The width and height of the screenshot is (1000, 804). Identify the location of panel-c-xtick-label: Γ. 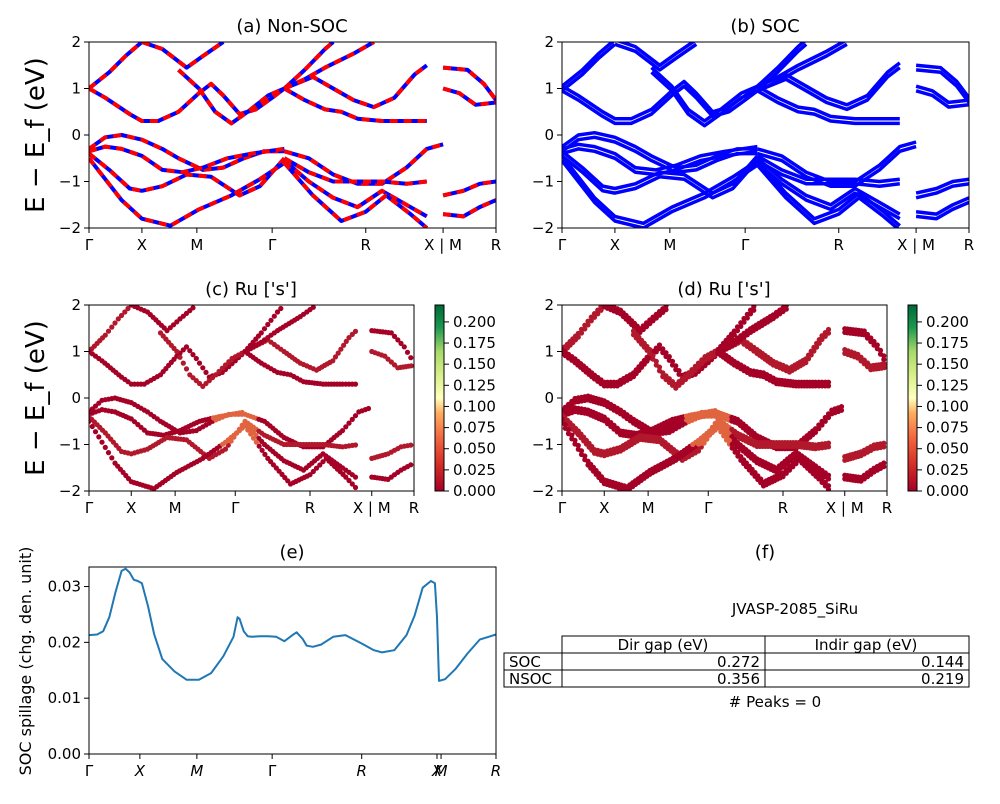
(235, 508).